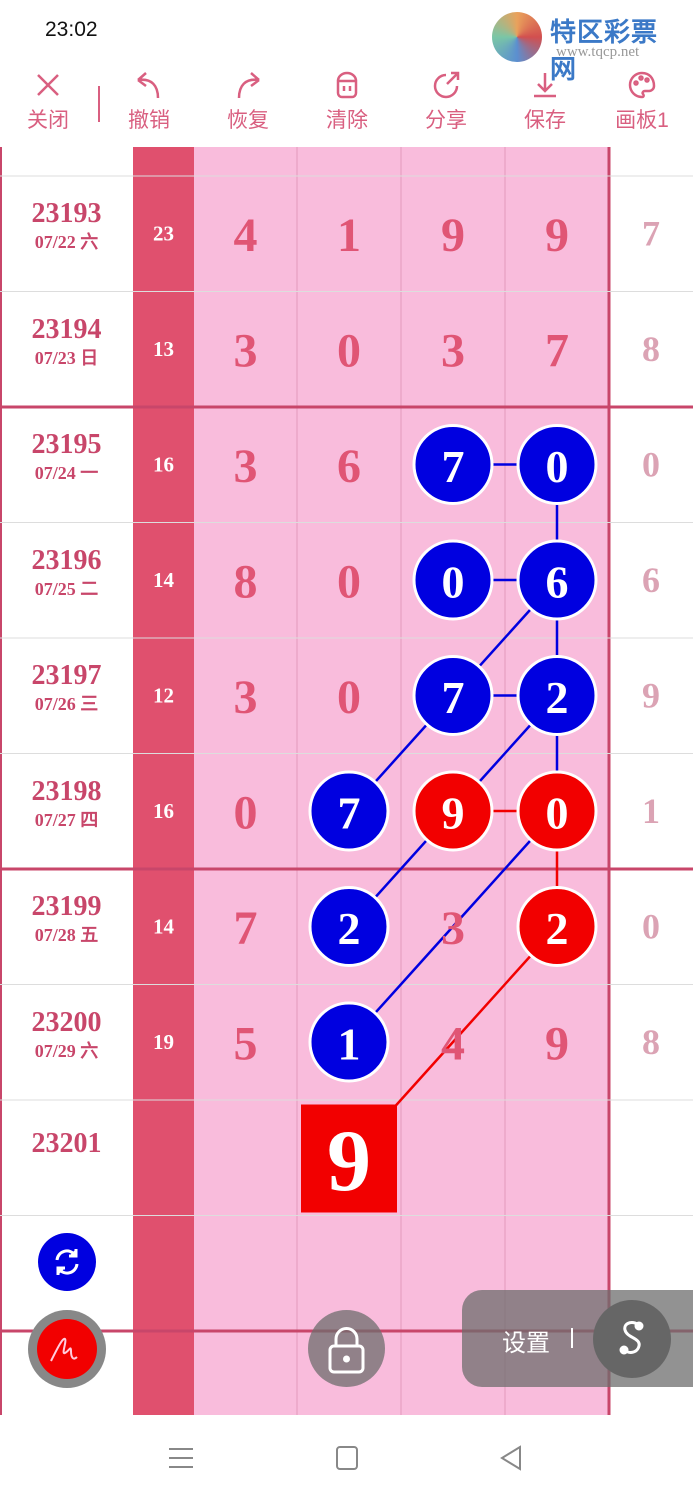  I want to click on lock-button, so click(346, 1348).